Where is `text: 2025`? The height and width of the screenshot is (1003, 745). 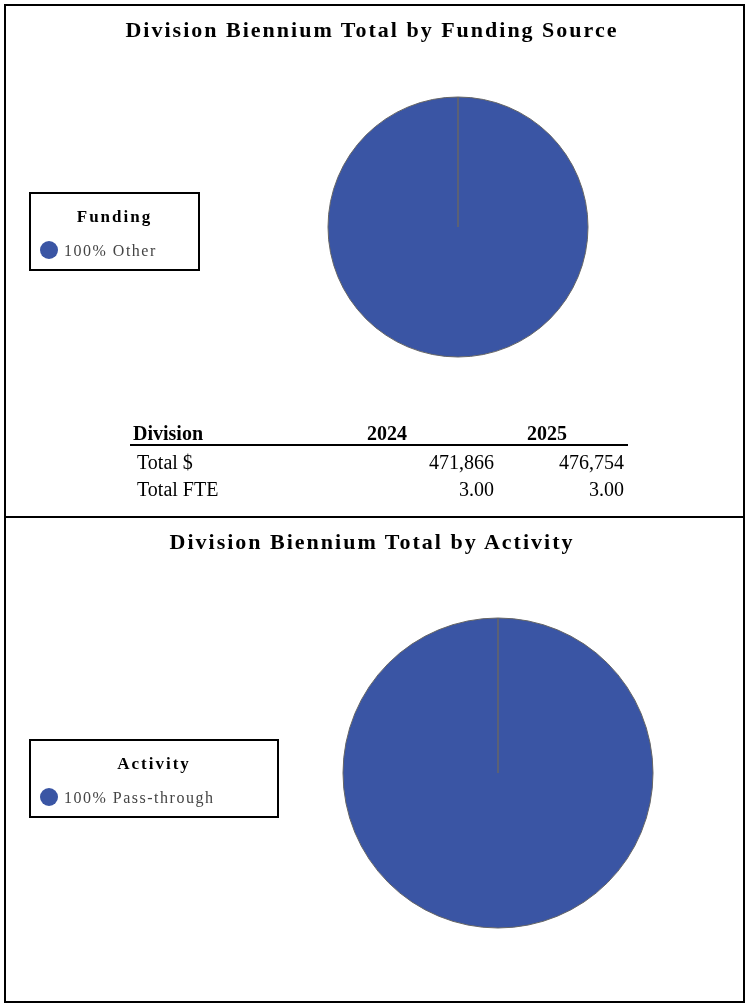 text: 2025 is located at coordinates (547, 433).